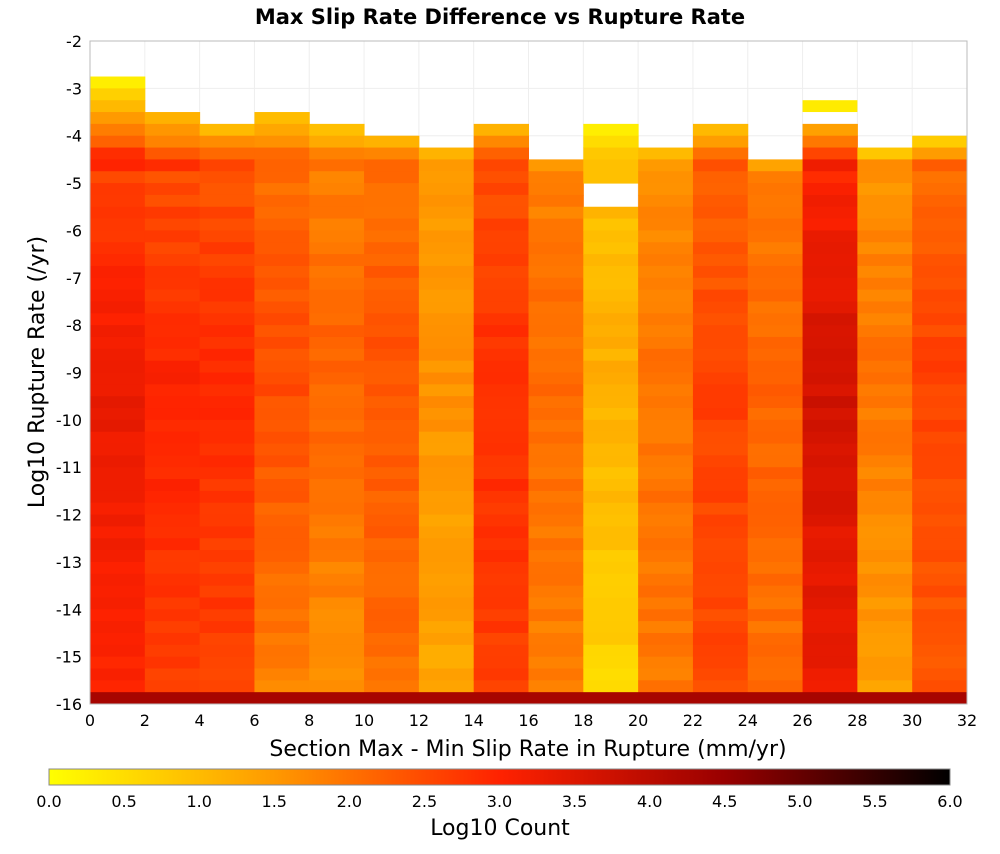 This screenshot has height=854, width=1000. What do you see at coordinates (69, 657) in the screenshot?
I see `y-tick-label: -15` at bounding box center [69, 657].